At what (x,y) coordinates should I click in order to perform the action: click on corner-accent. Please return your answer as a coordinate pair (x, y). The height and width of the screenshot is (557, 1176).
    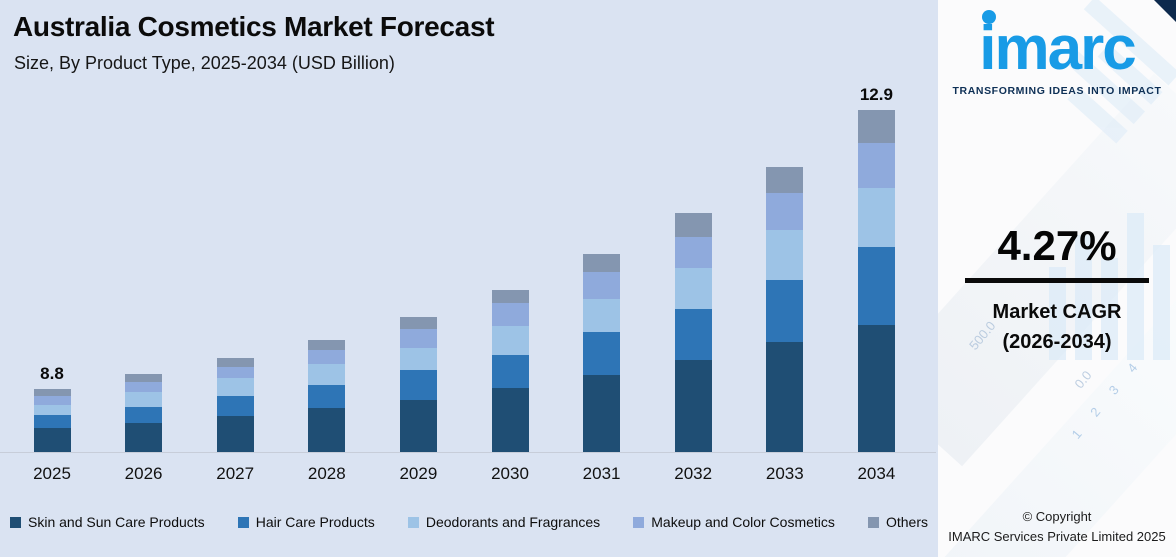
    Looking at the image, I should click on (1165, 11).